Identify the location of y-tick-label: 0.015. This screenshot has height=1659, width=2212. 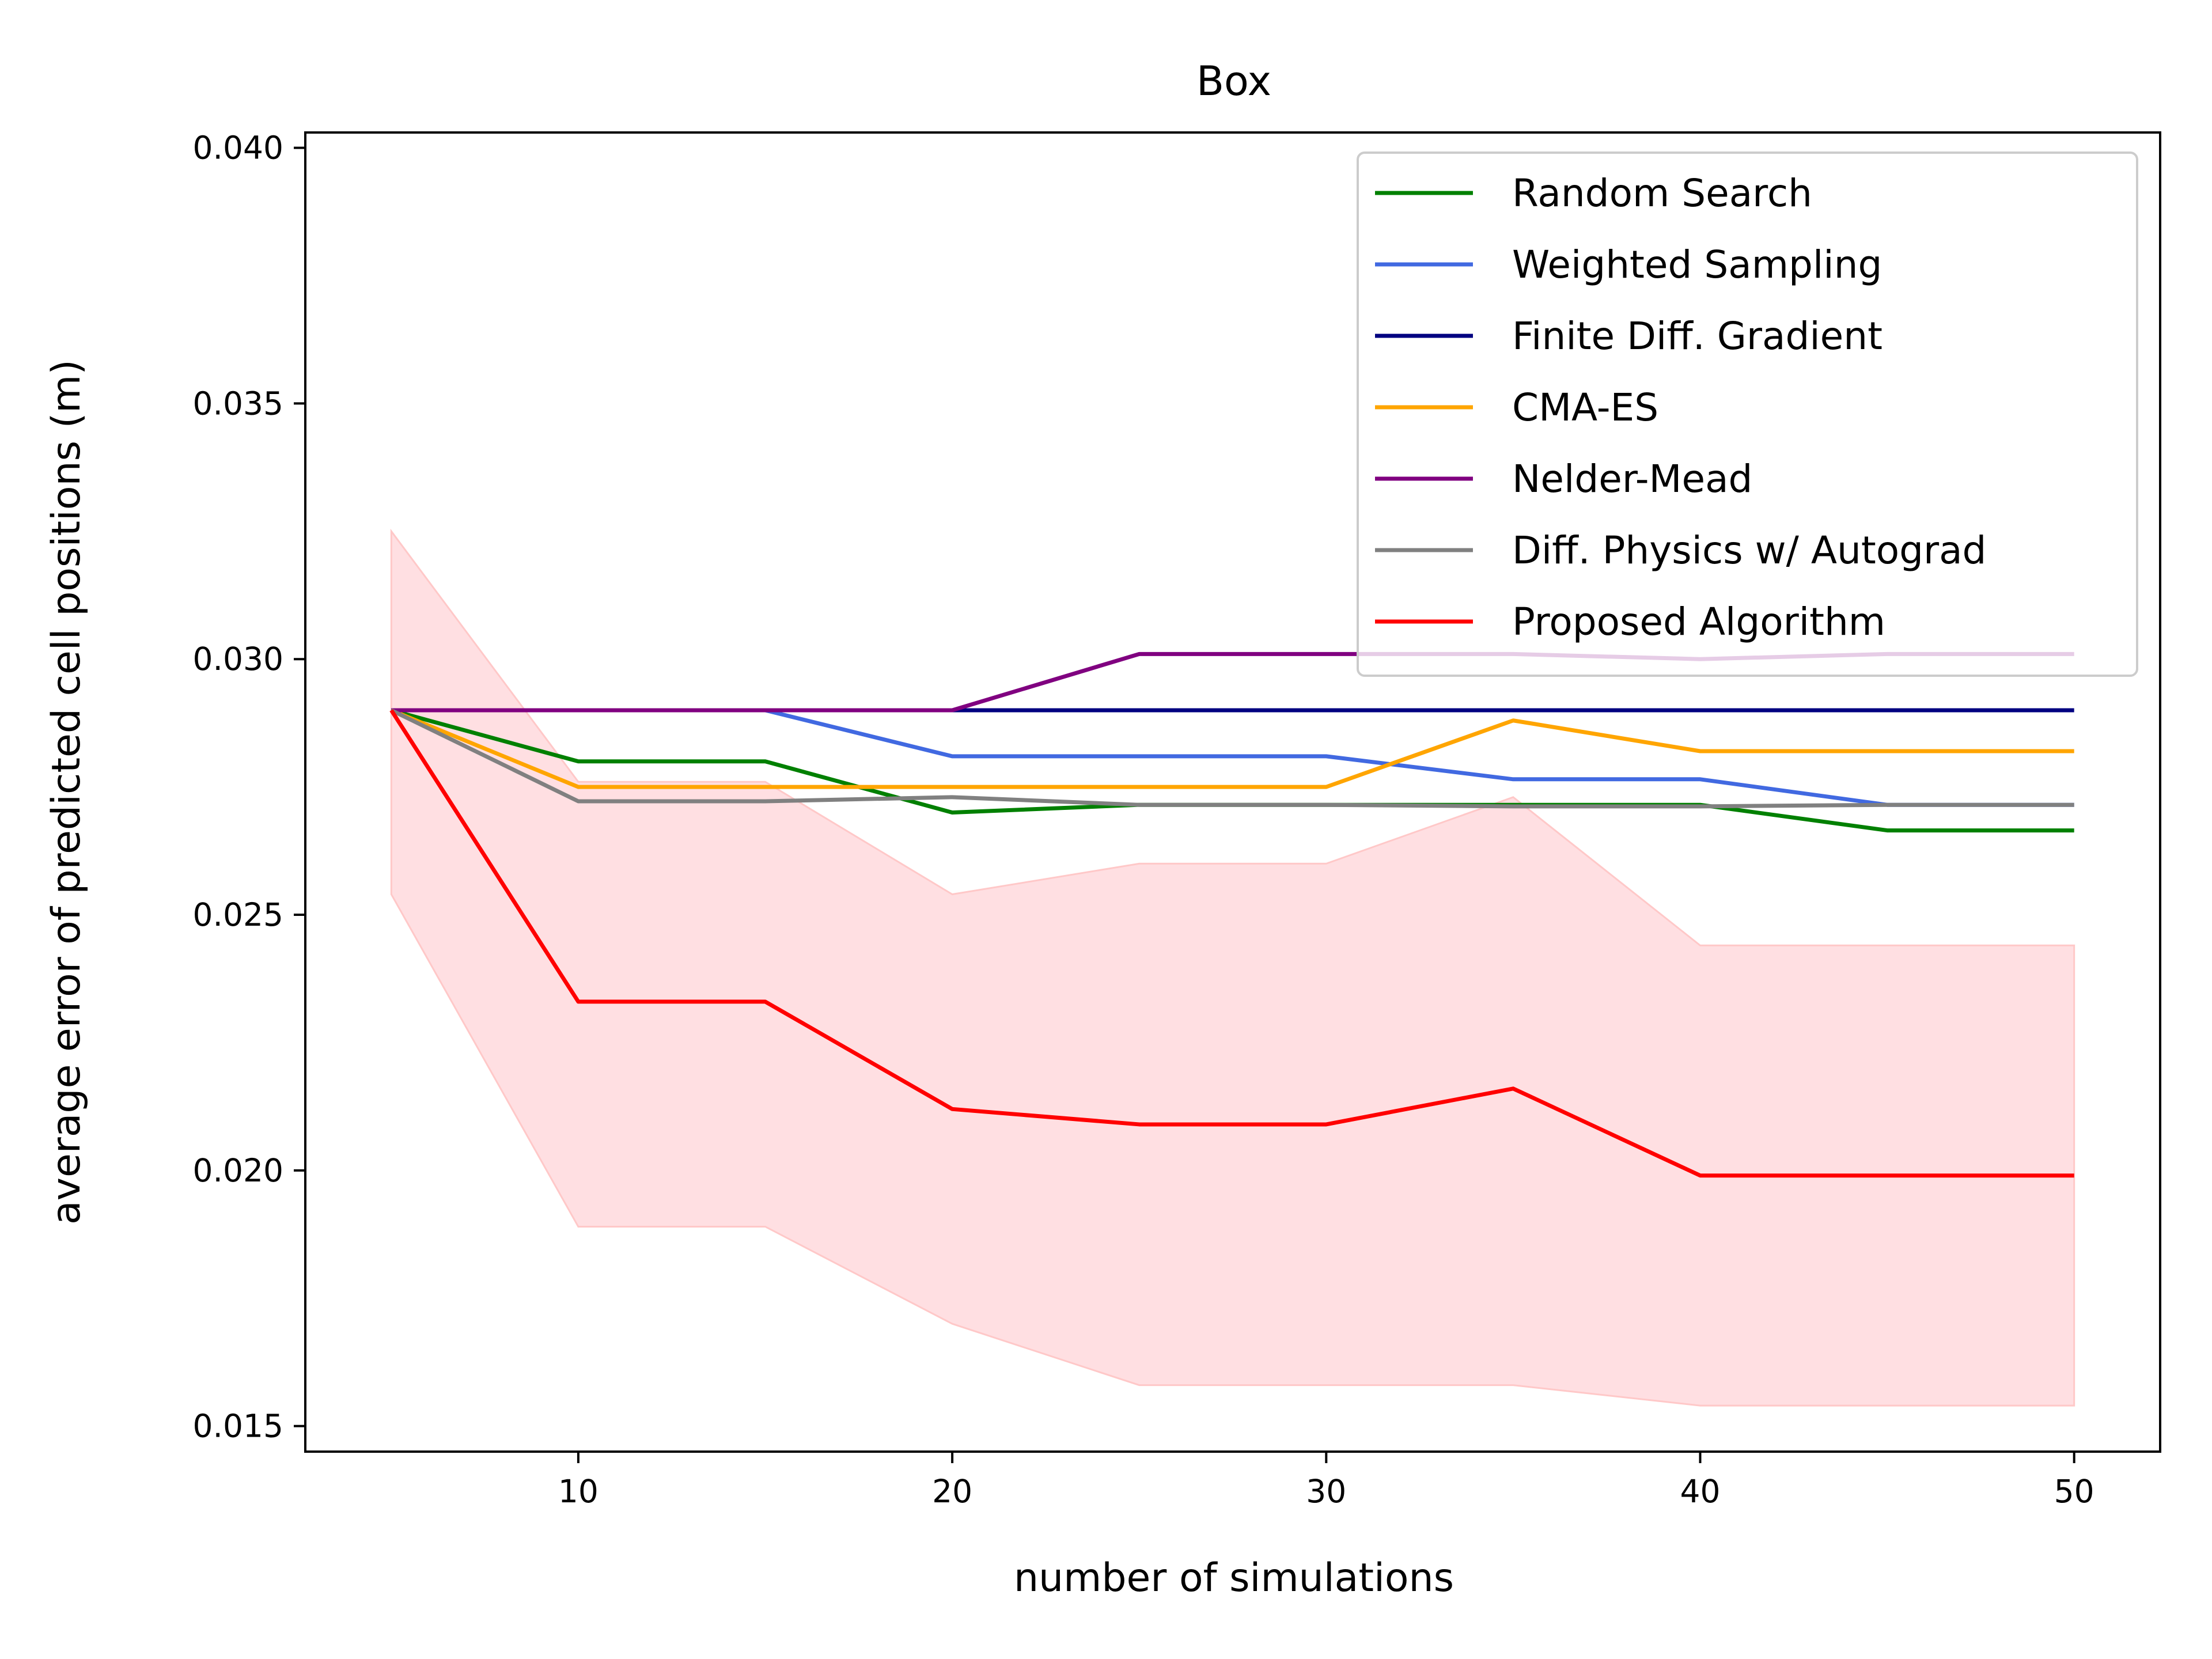
(238, 1426).